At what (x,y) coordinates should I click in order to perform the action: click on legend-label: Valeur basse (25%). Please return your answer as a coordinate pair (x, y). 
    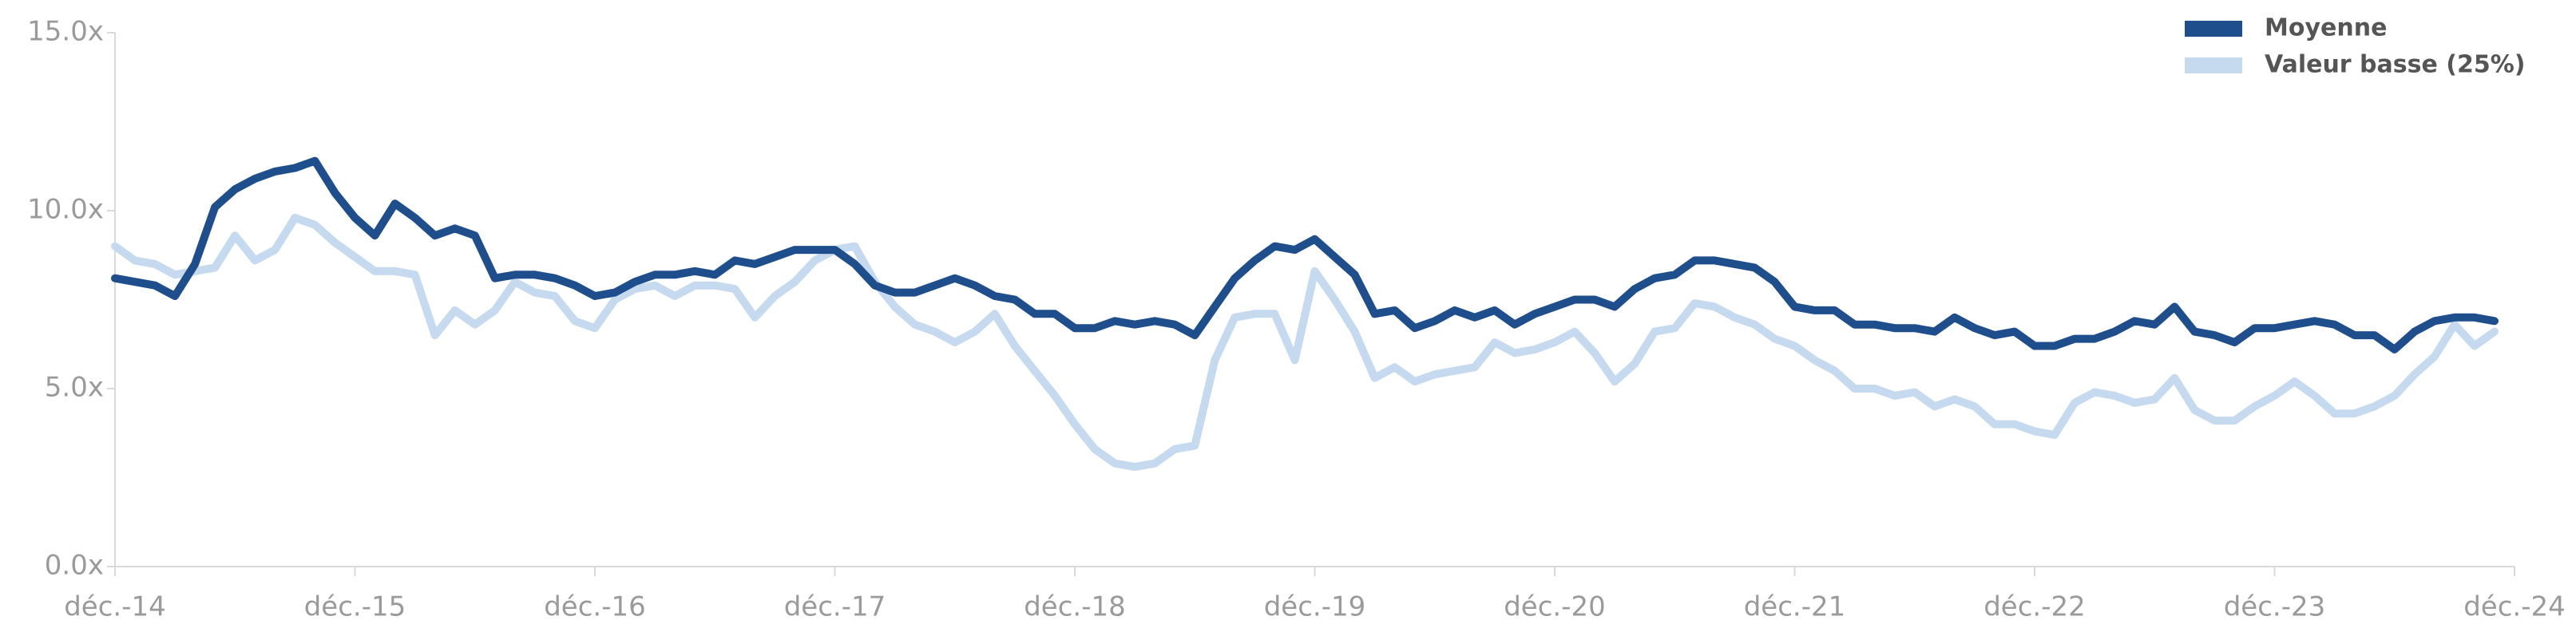
    Looking at the image, I should click on (2395, 65).